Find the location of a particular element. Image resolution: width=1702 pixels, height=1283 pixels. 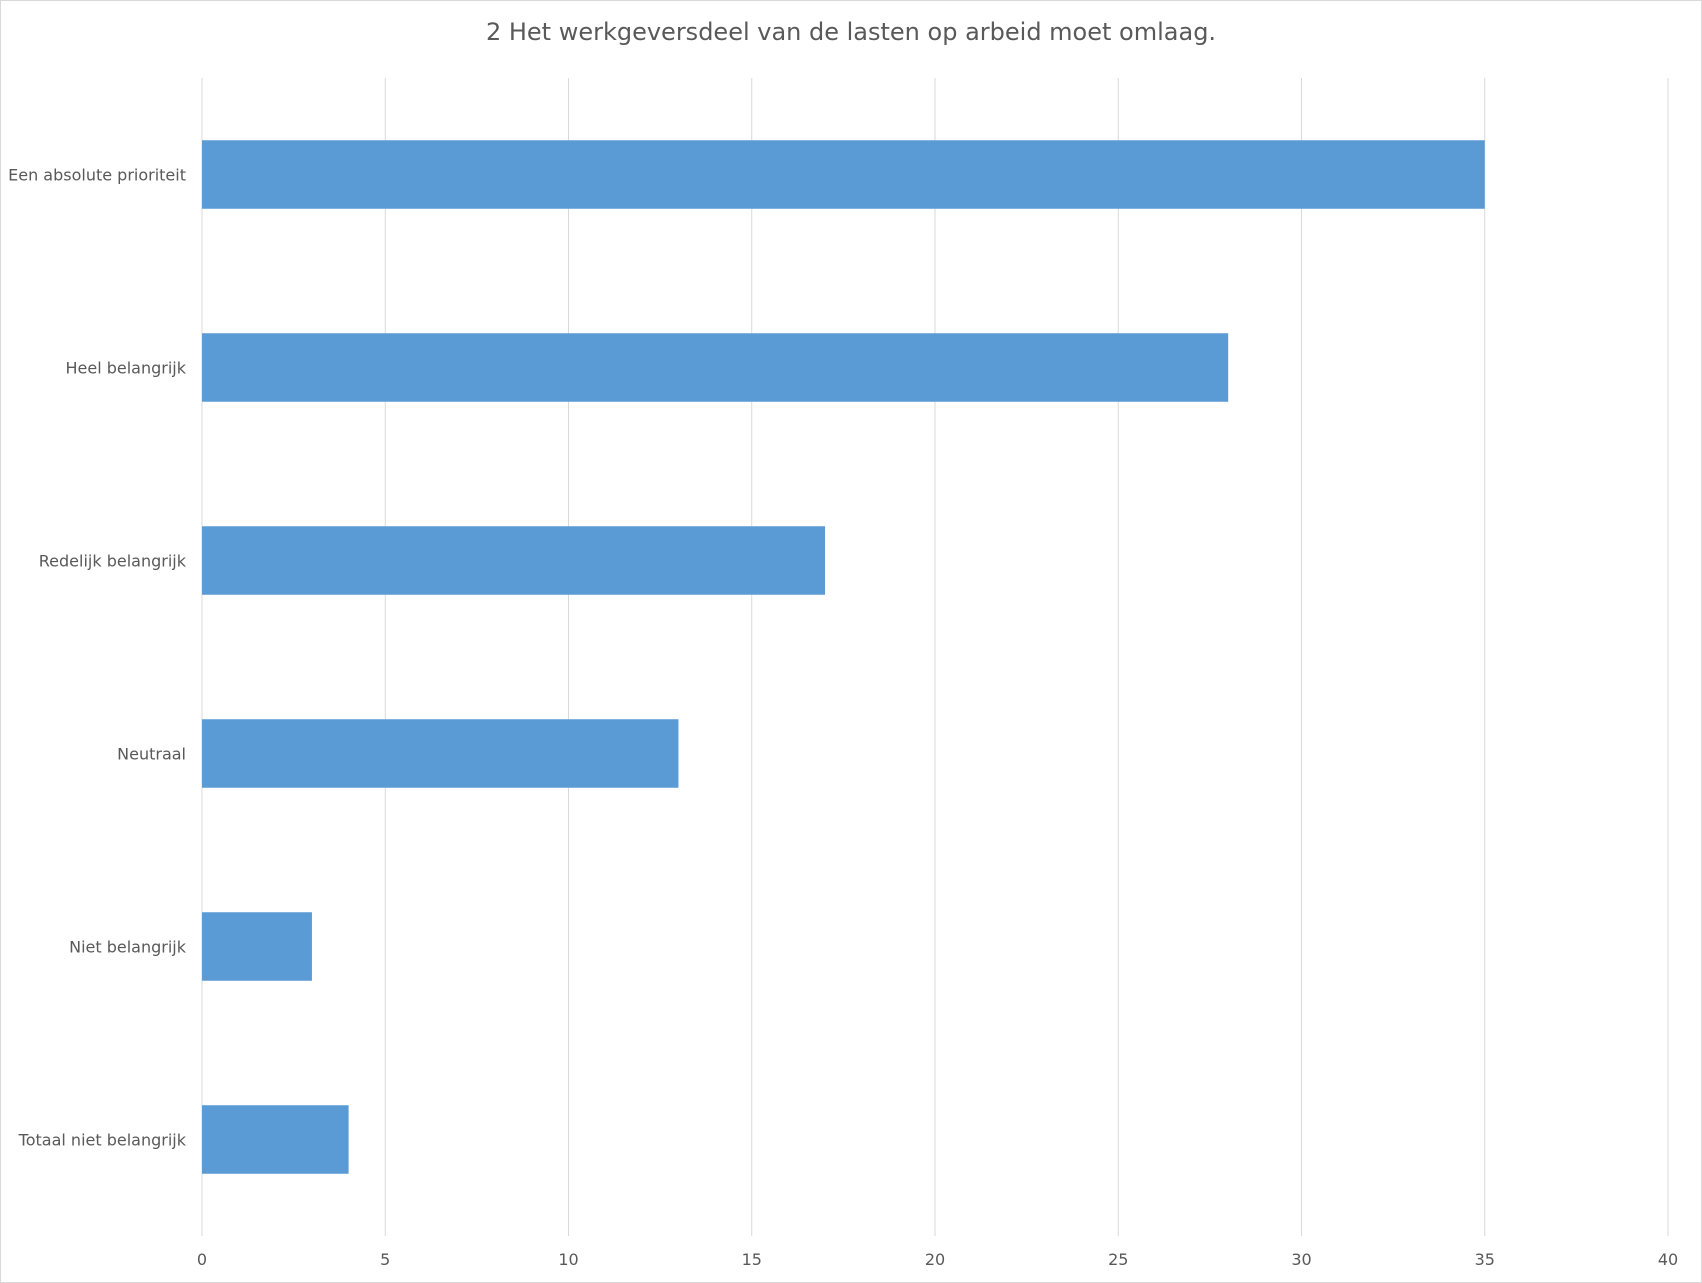

category-label: Een absolute prioriteit is located at coordinates (97, 175).